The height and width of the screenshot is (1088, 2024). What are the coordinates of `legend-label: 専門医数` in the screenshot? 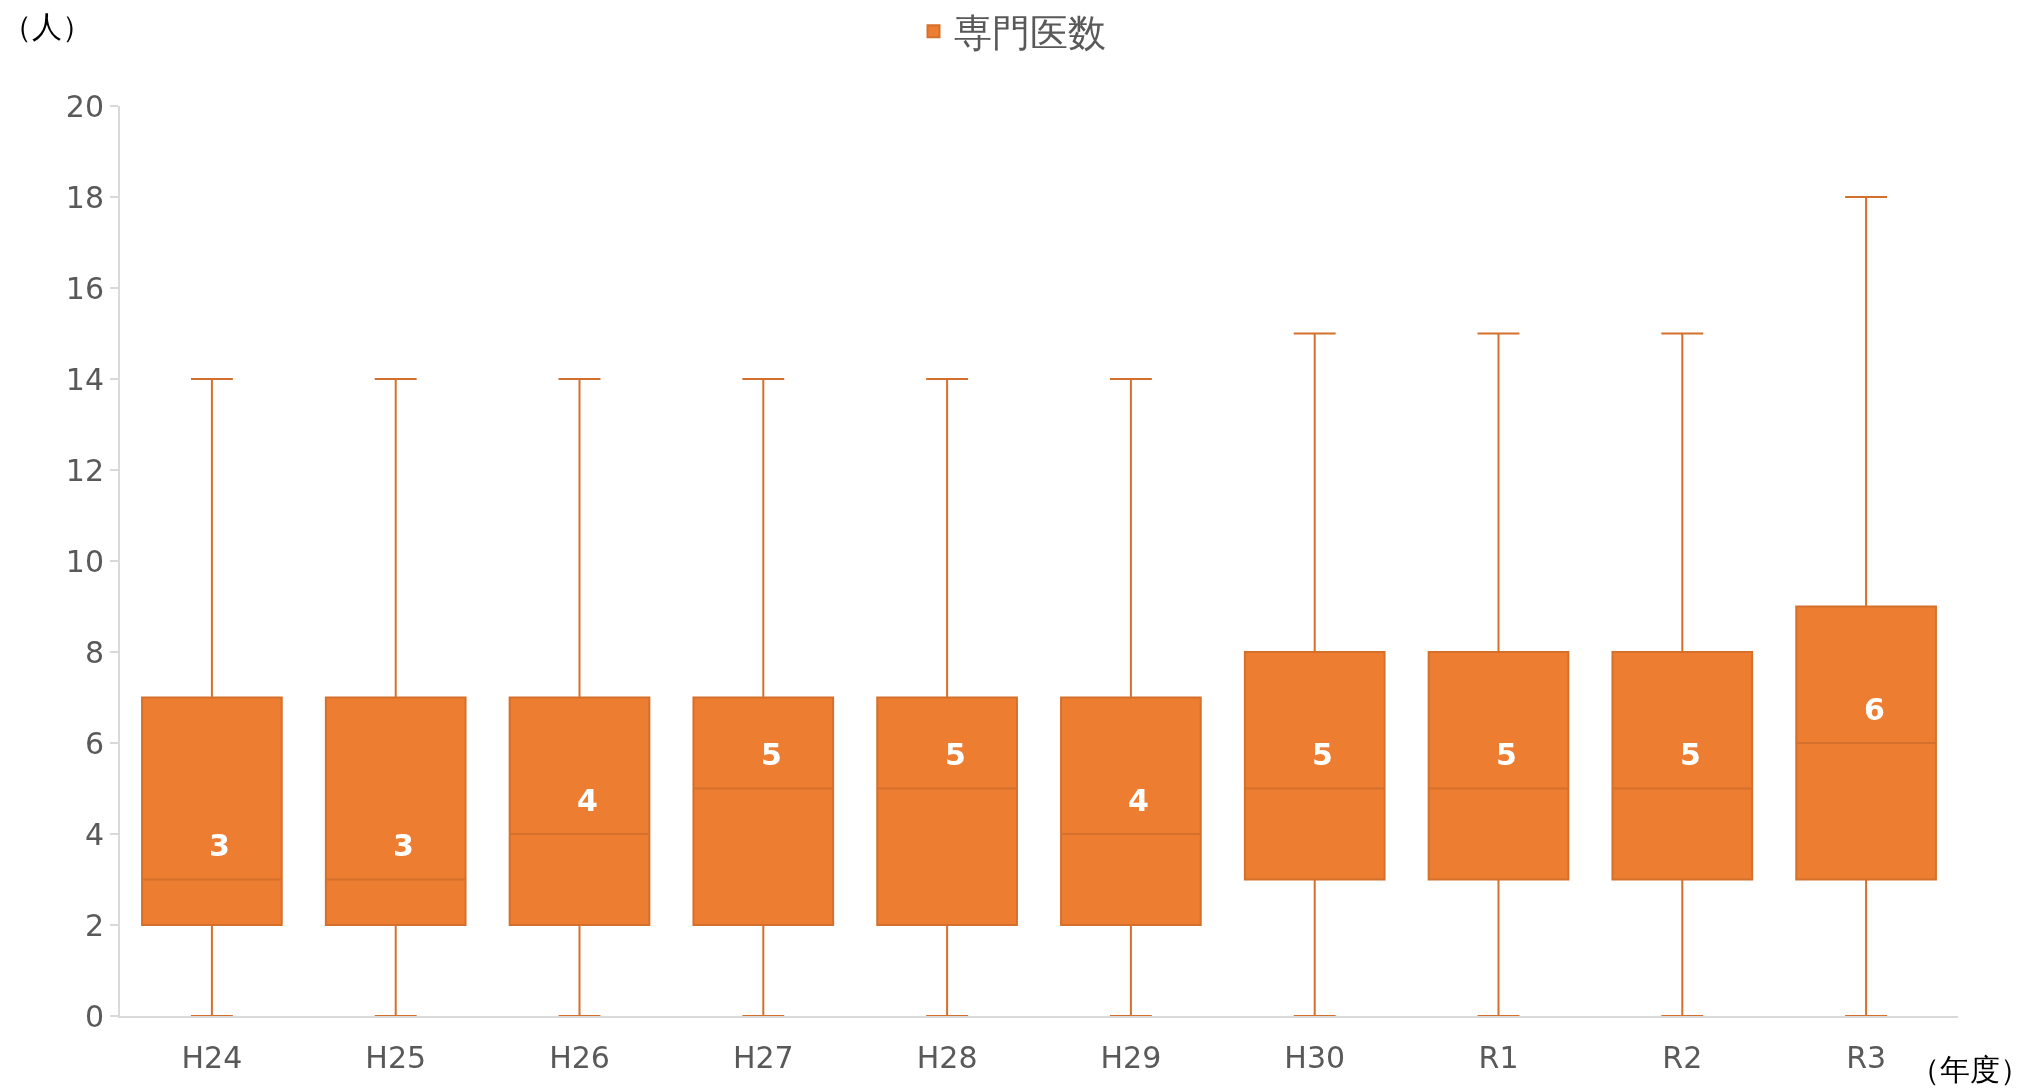 It's located at (1029, 33).